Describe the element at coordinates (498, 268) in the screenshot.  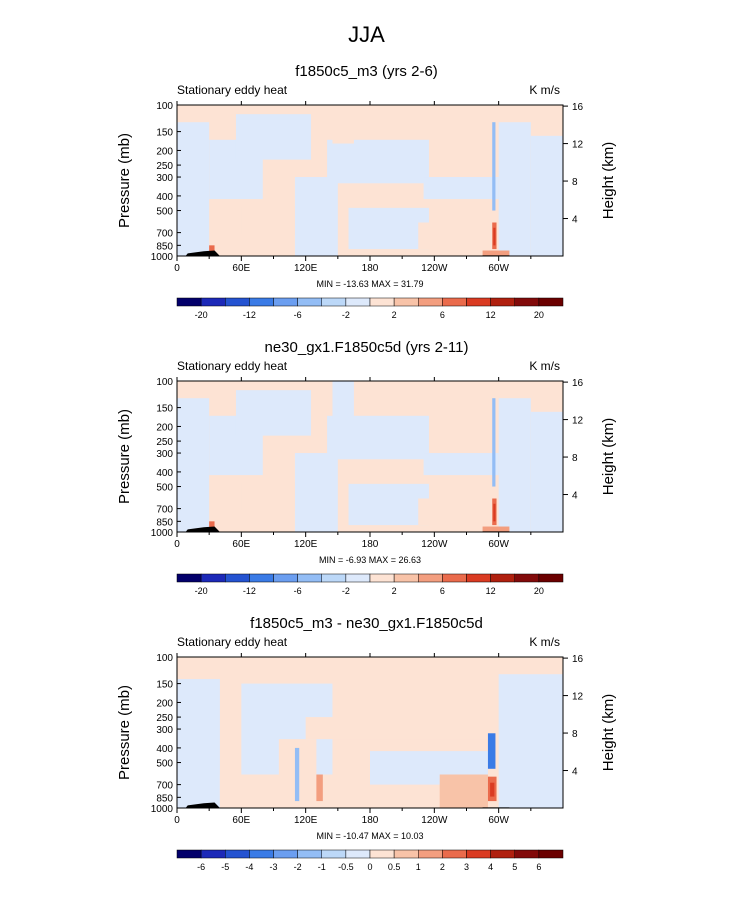
I see `x-tick-label: 60W` at that location.